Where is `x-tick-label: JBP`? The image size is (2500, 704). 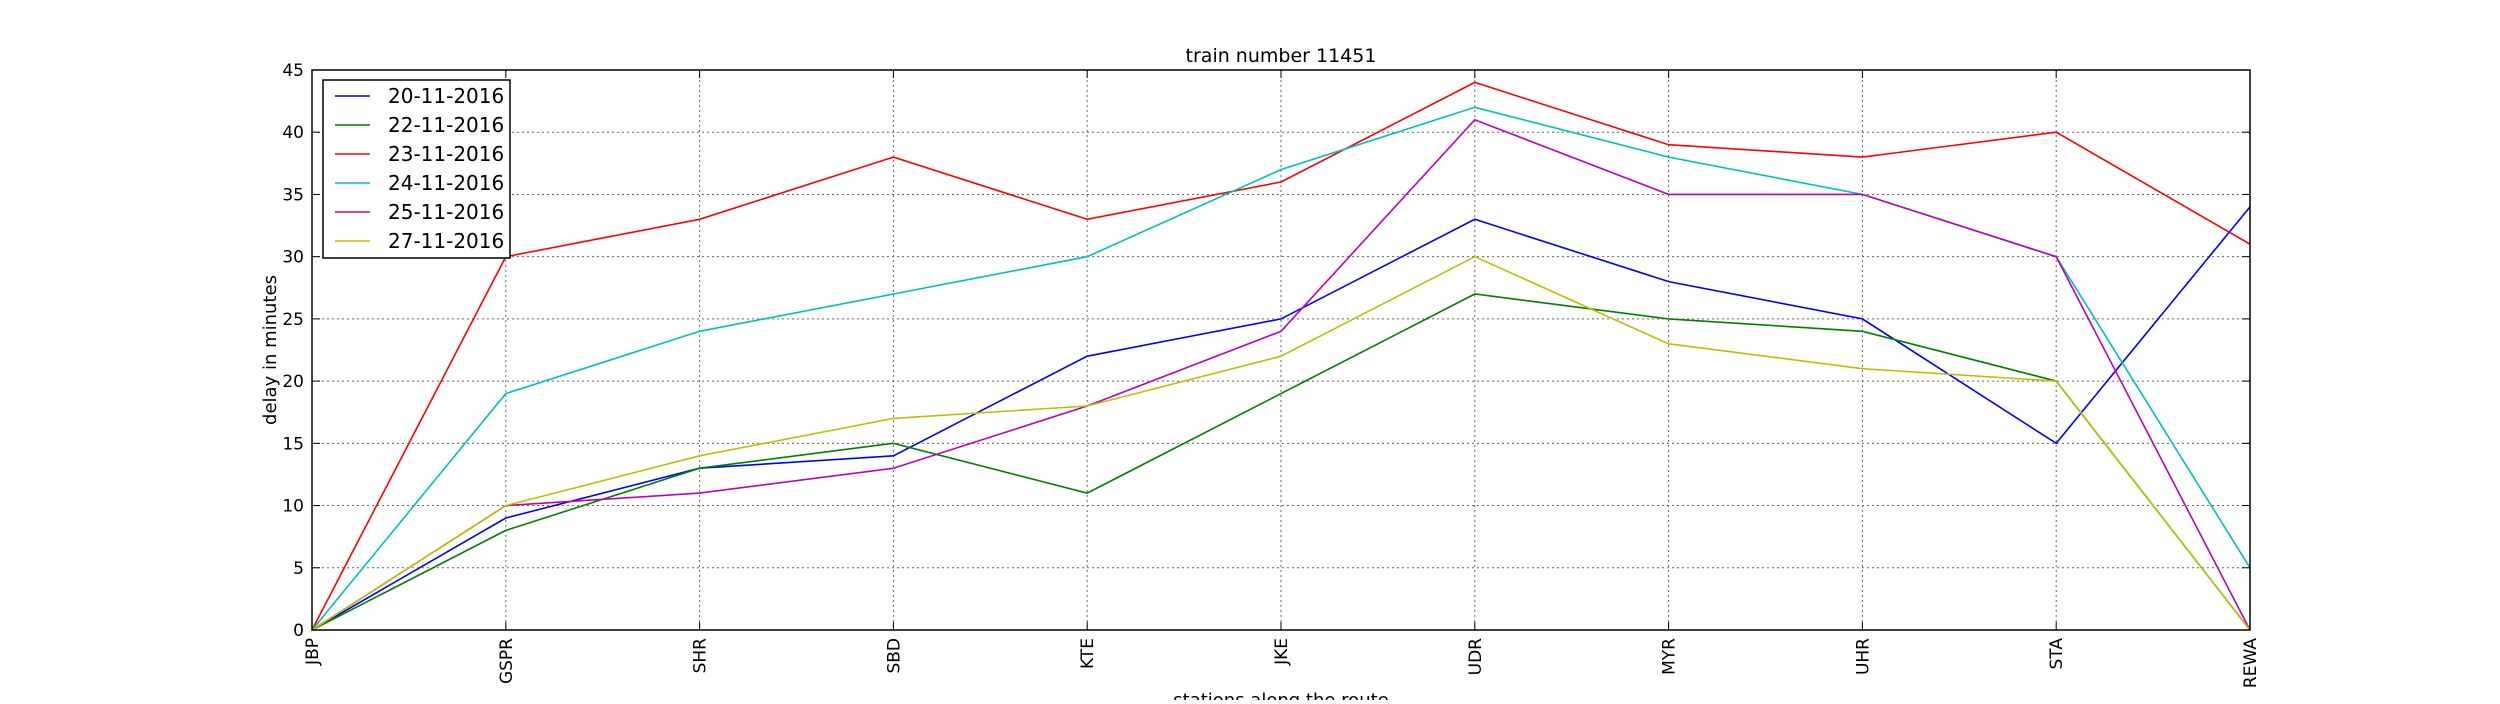 x-tick-label: JBP is located at coordinates (313, 652).